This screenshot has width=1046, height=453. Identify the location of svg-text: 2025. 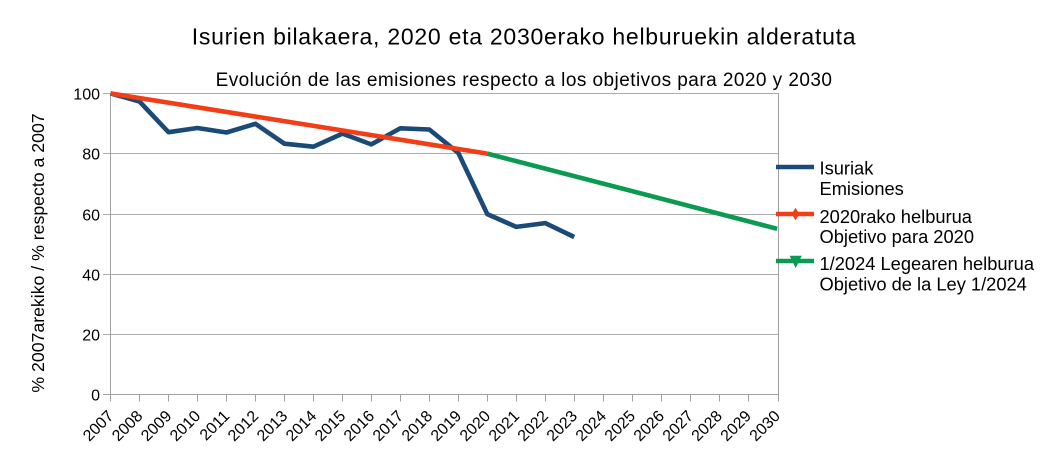
(620, 426).